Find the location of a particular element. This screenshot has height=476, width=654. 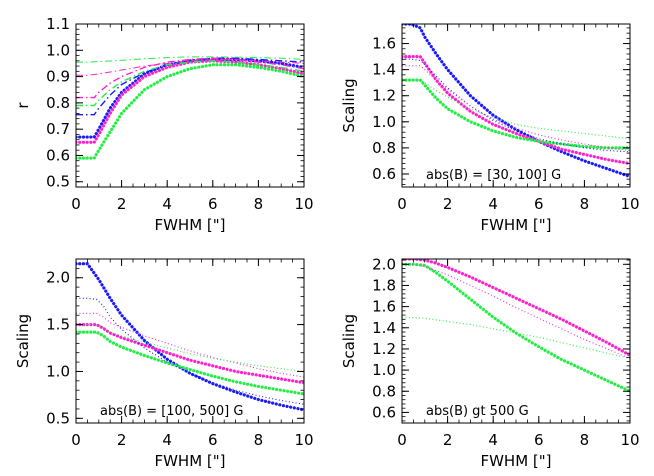

range-annotation: abs(B) = [30, 100] G is located at coordinates (493, 175).